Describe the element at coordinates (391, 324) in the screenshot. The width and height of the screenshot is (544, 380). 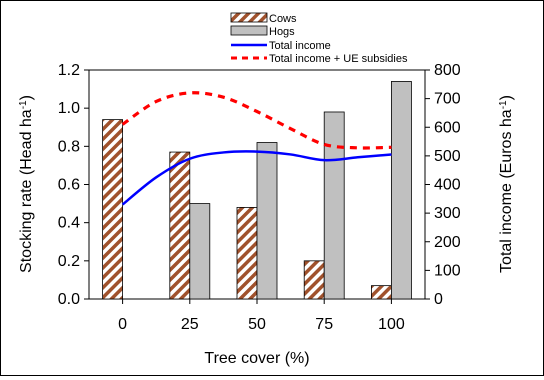
I see `x-tick-label: 100` at that location.